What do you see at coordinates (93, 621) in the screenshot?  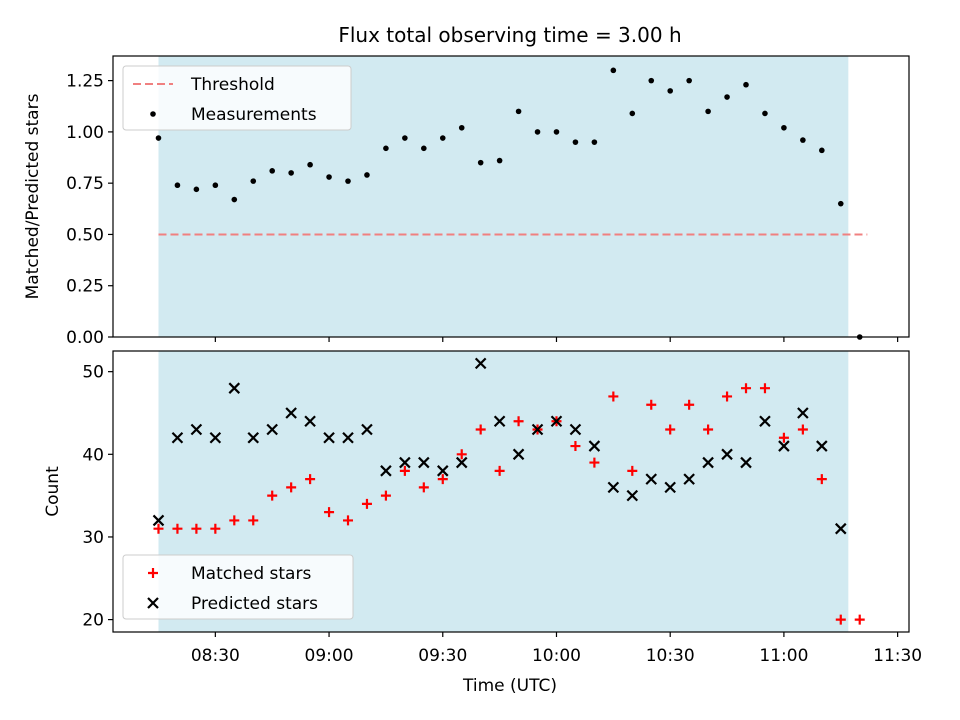 I see `bottom-y-tick-label: 20` at bounding box center [93, 621].